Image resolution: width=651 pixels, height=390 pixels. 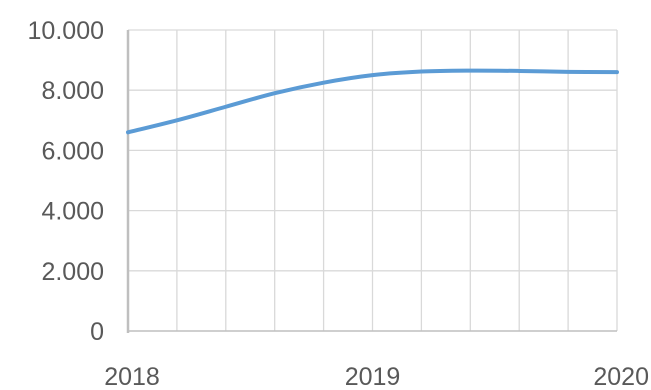 I want to click on y-tick-label-4: 8.000, so click(x=72, y=91).